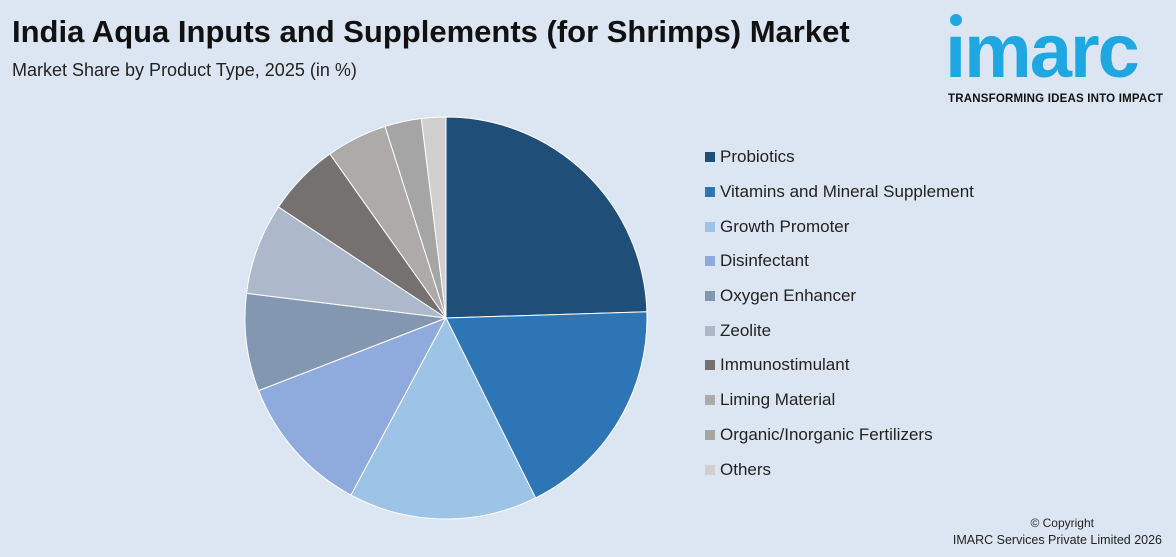 The height and width of the screenshot is (557, 1176). I want to click on copyright-text: © Copyright, so click(1062, 523).